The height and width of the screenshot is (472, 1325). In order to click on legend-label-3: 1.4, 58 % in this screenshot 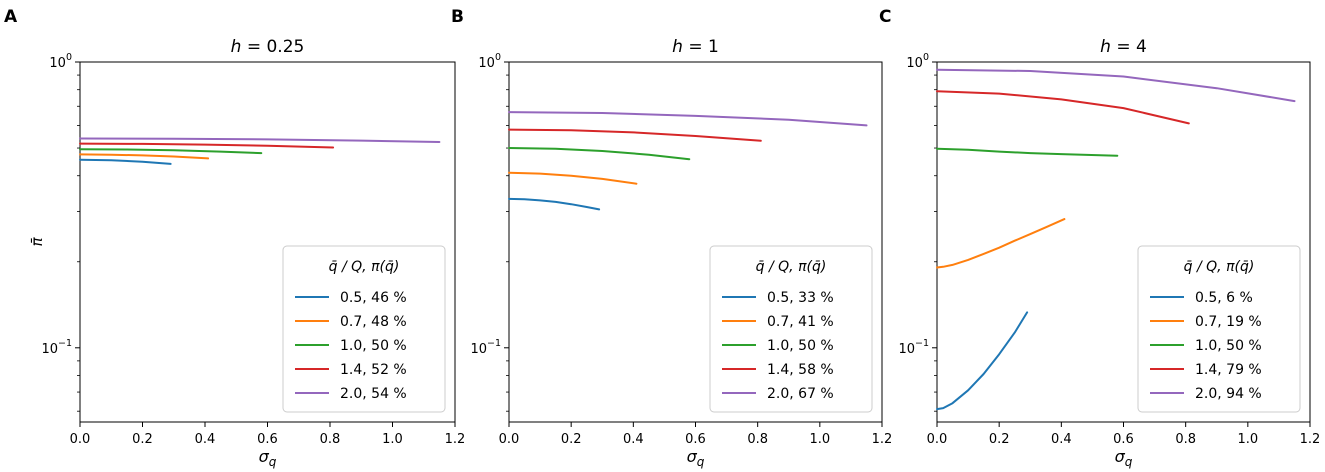, I will do `click(800, 370)`.